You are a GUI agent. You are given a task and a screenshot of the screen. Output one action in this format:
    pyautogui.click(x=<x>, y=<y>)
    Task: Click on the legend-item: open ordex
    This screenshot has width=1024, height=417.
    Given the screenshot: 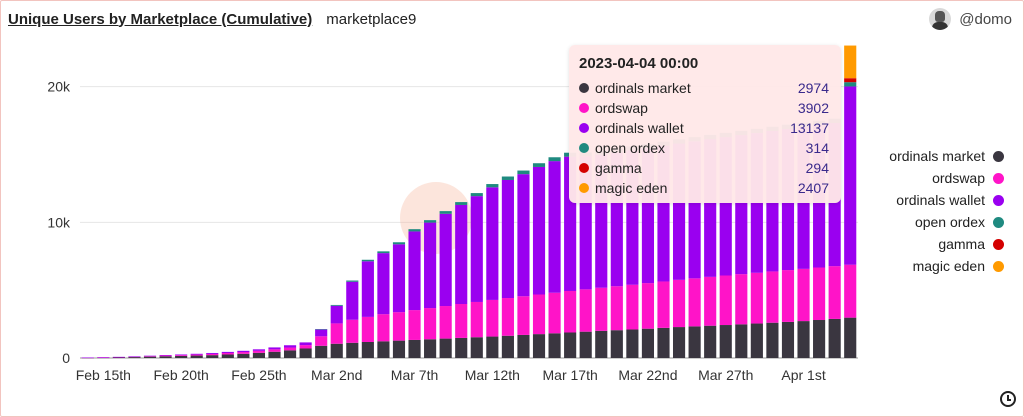 What is the action you would take?
    pyautogui.click(x=929, y=222)
    